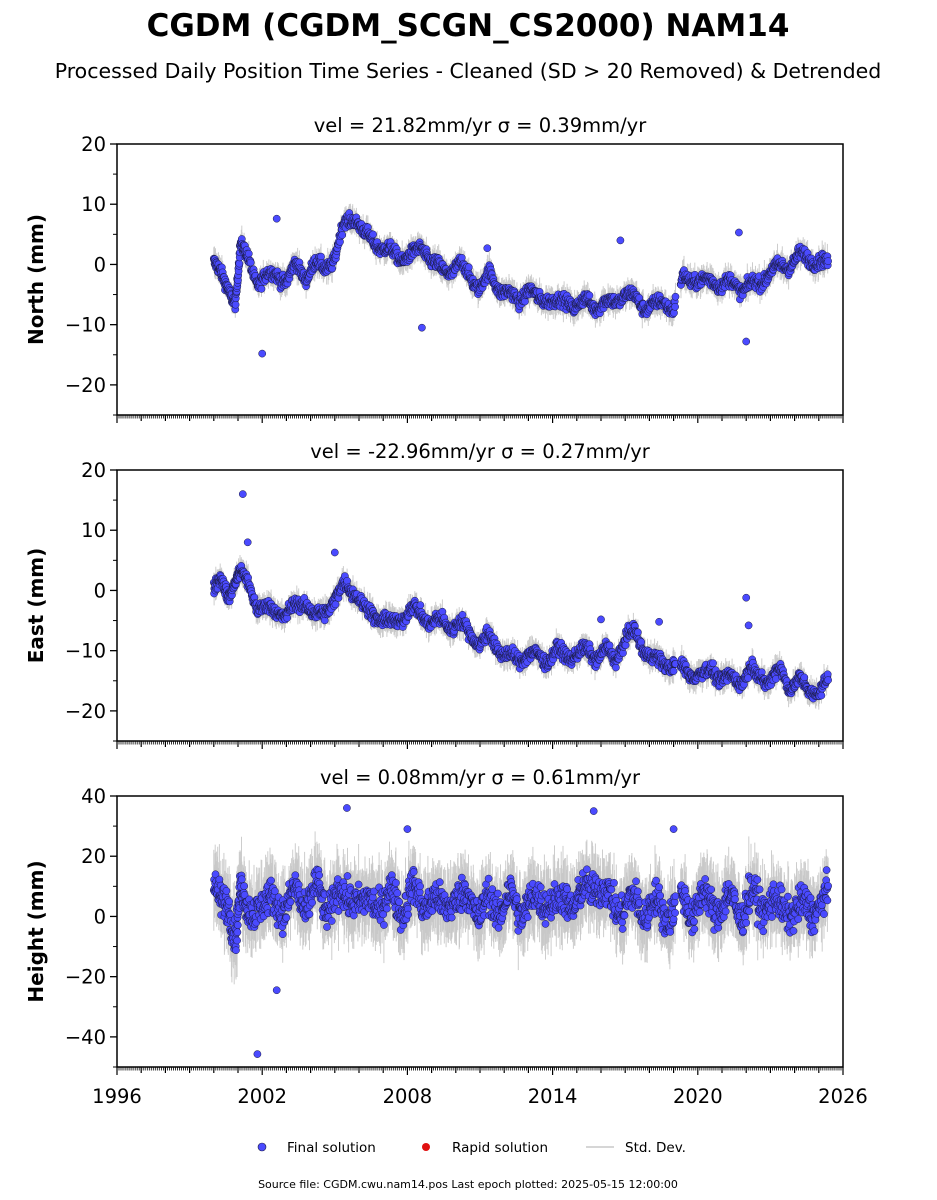 The width and height of the screenshot is (937, 1200). Describe the element at coordinates (85, 385) in the screenshot. I see `y-tick-label: −20` at that location.